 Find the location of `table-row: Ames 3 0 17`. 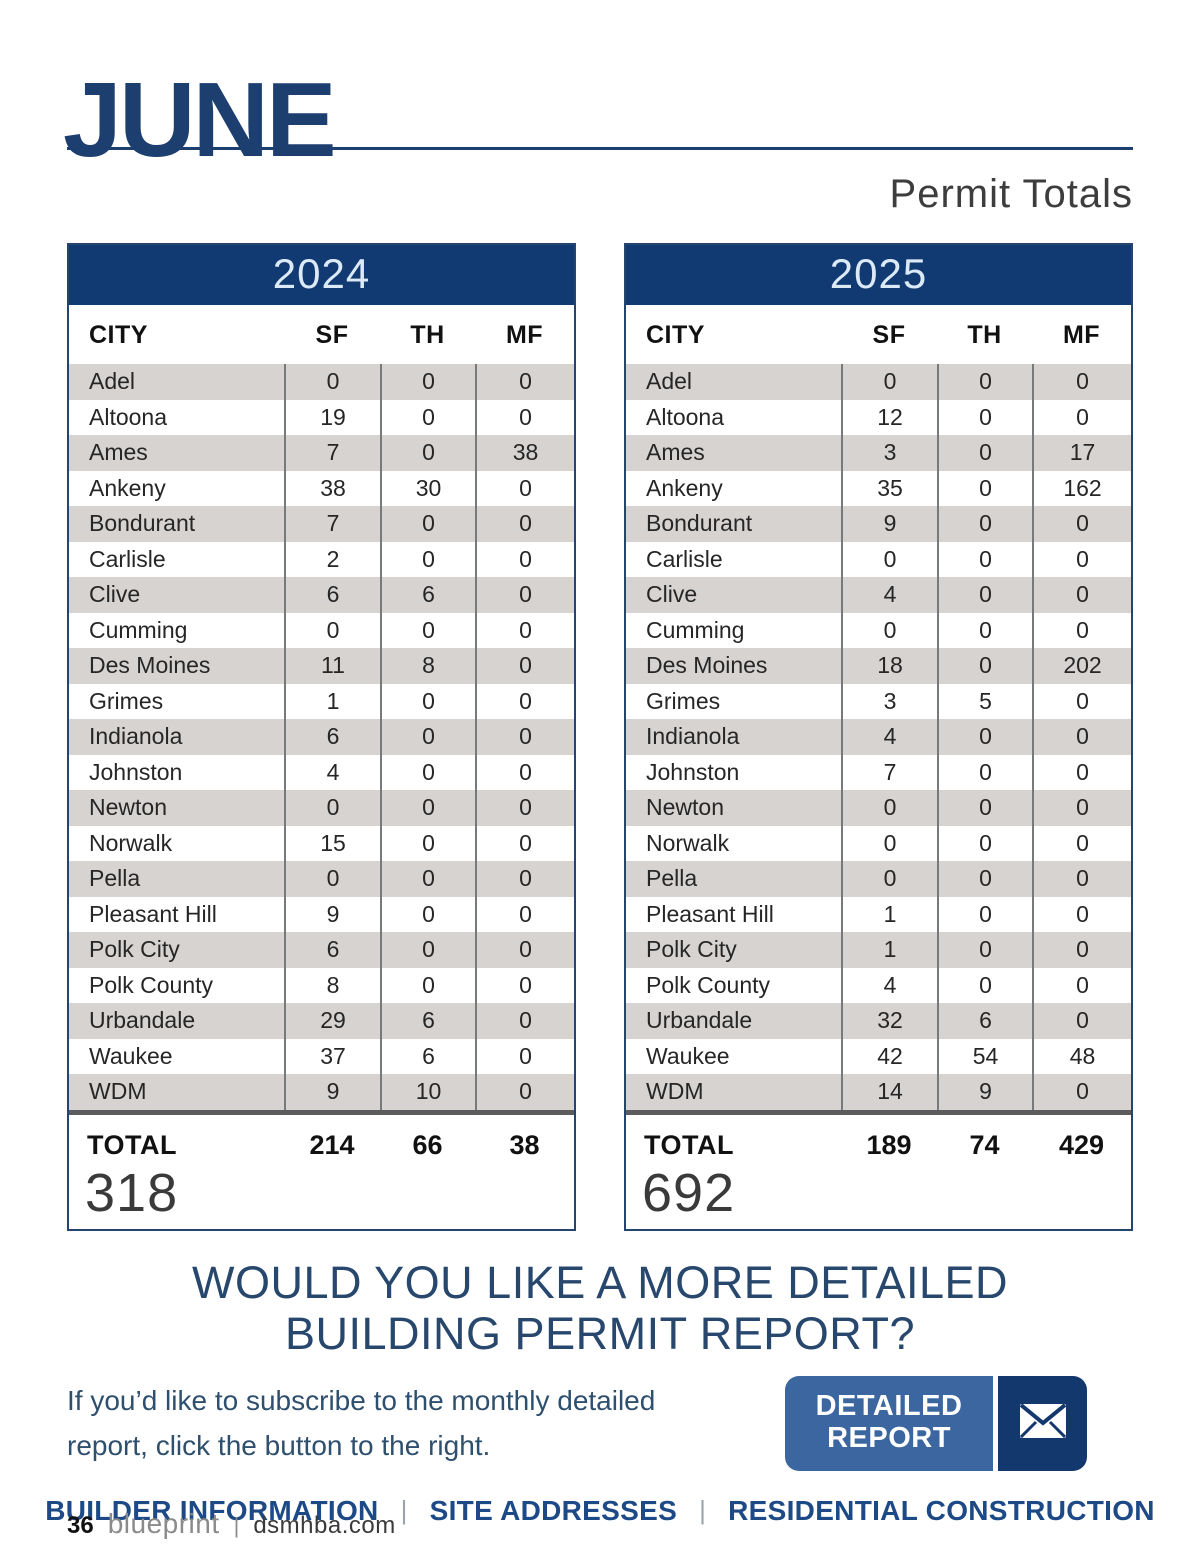

table-row: Ames 3 0 17 is located at coordinates (878, 453).